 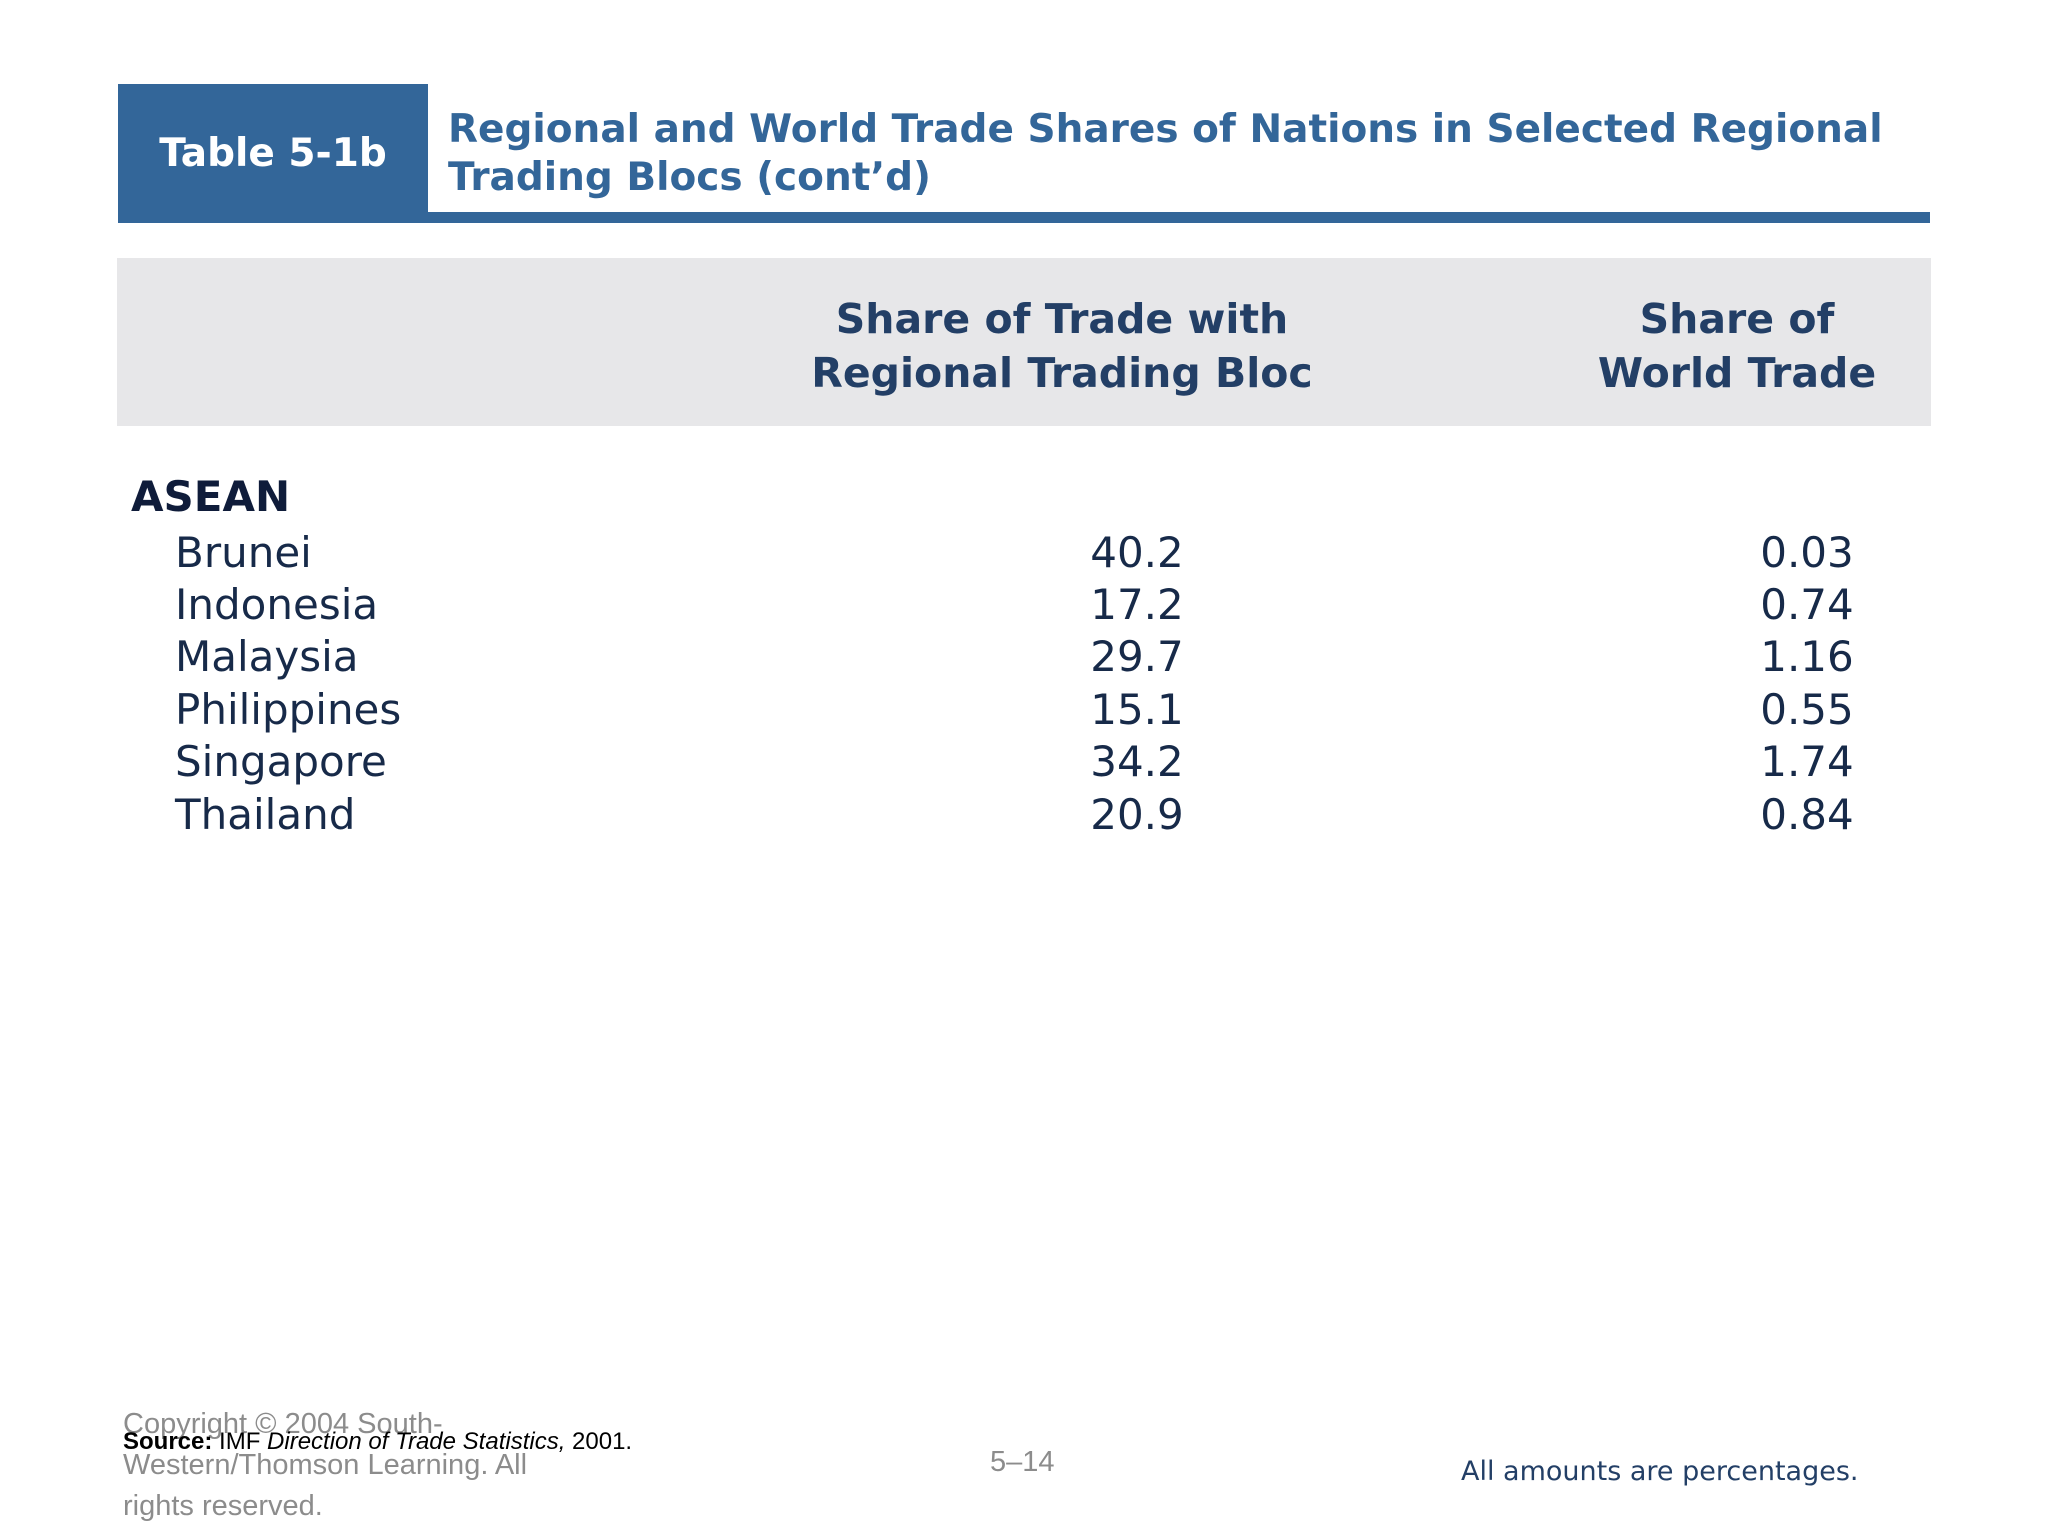 I want to click on source-publisher: IMF, so click(x=240, y=1441).